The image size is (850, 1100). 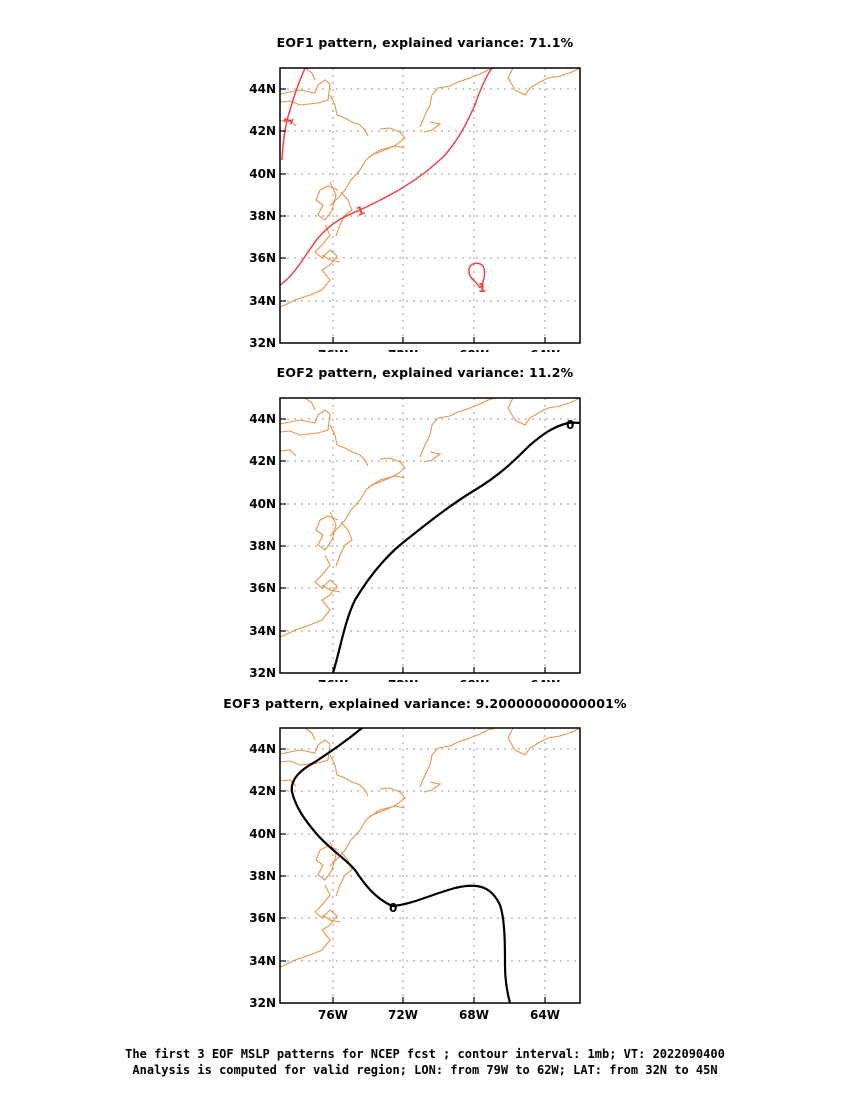 I want to click on panel-1-y-tick-labels: 44N 42N 40N 38N 36N 34N 32N, so click(x=262, y=216).